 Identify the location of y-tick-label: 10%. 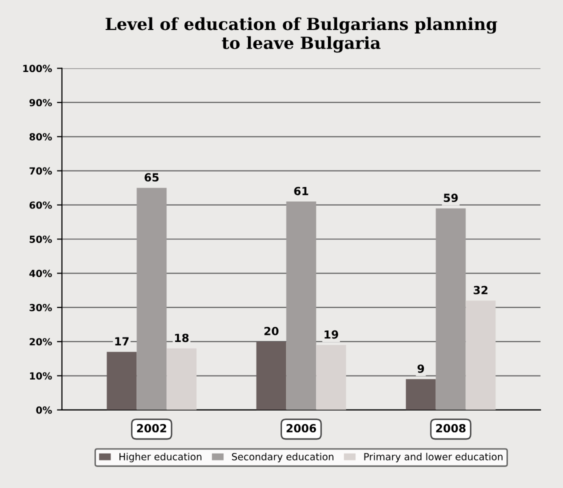
(41, 376).